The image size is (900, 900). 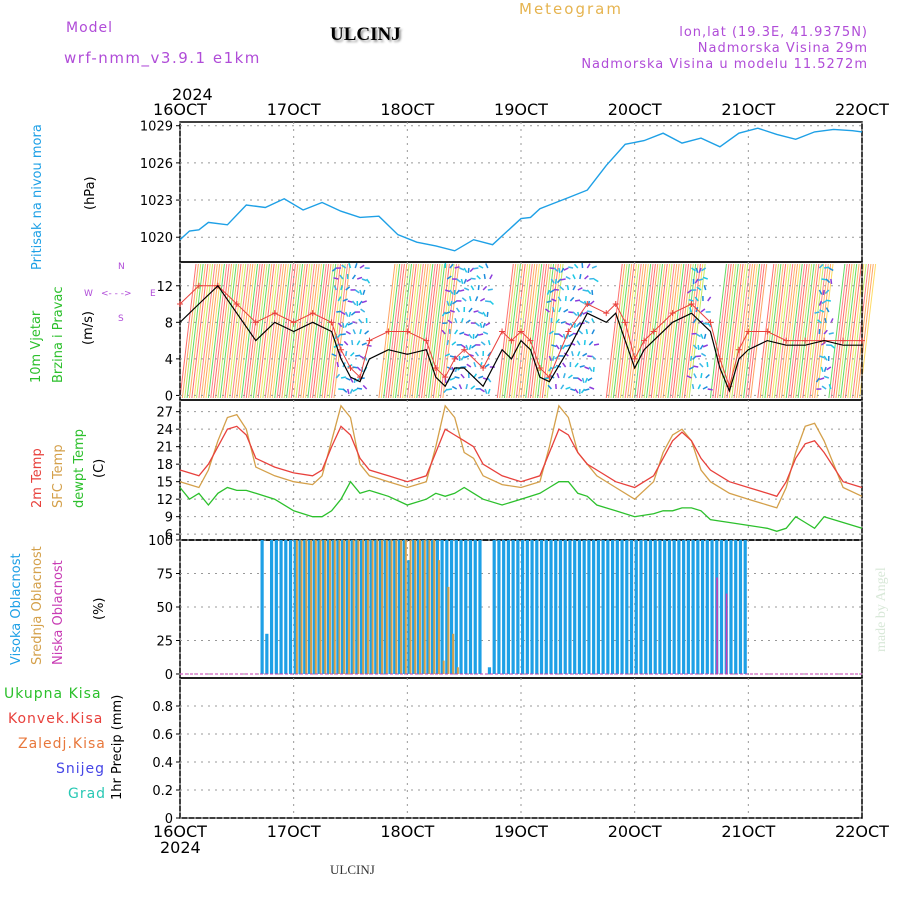 What do you see at coordinates (782, 48) in the screenshot?
I see `station-height: Nadmorska Visina 29m` at bounding box center [782, 48].